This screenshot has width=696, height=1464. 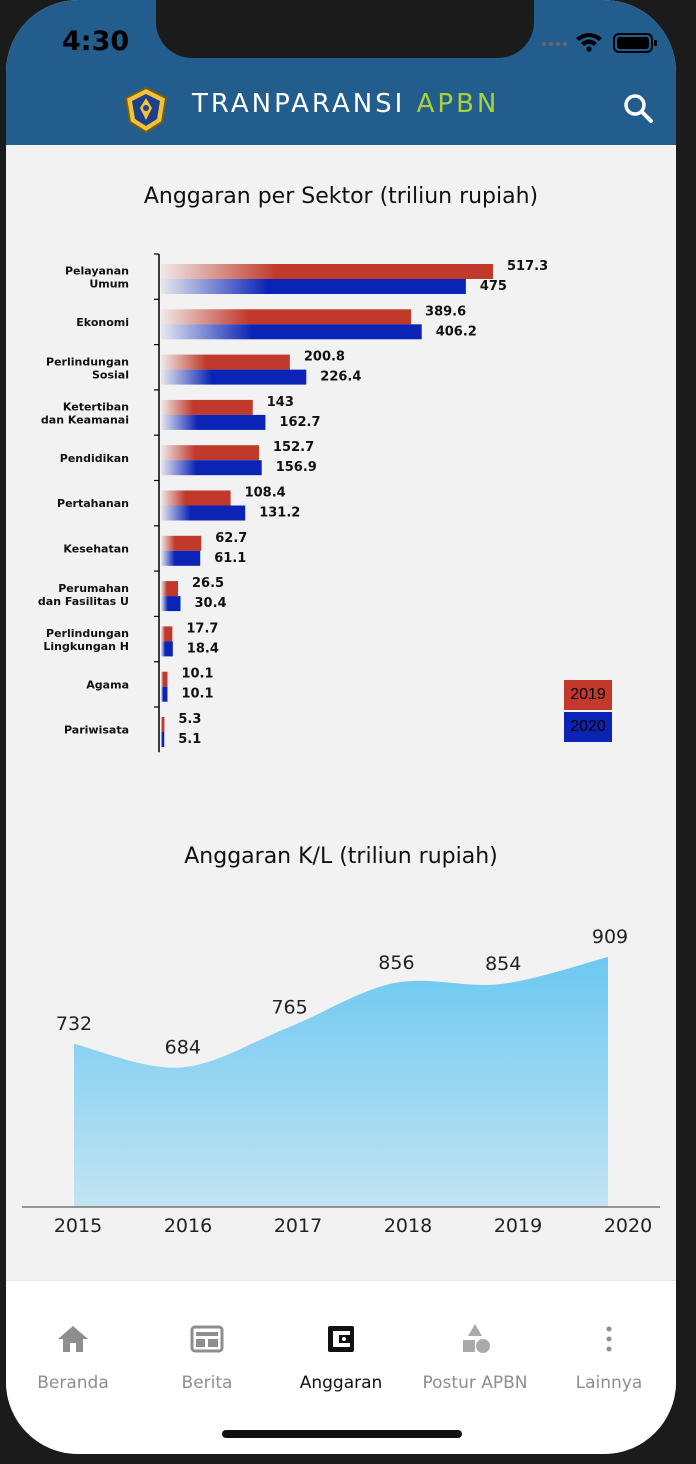 I want to click on category-label: Perumahan dan Fasilitas U, so click(x=83, y=595).